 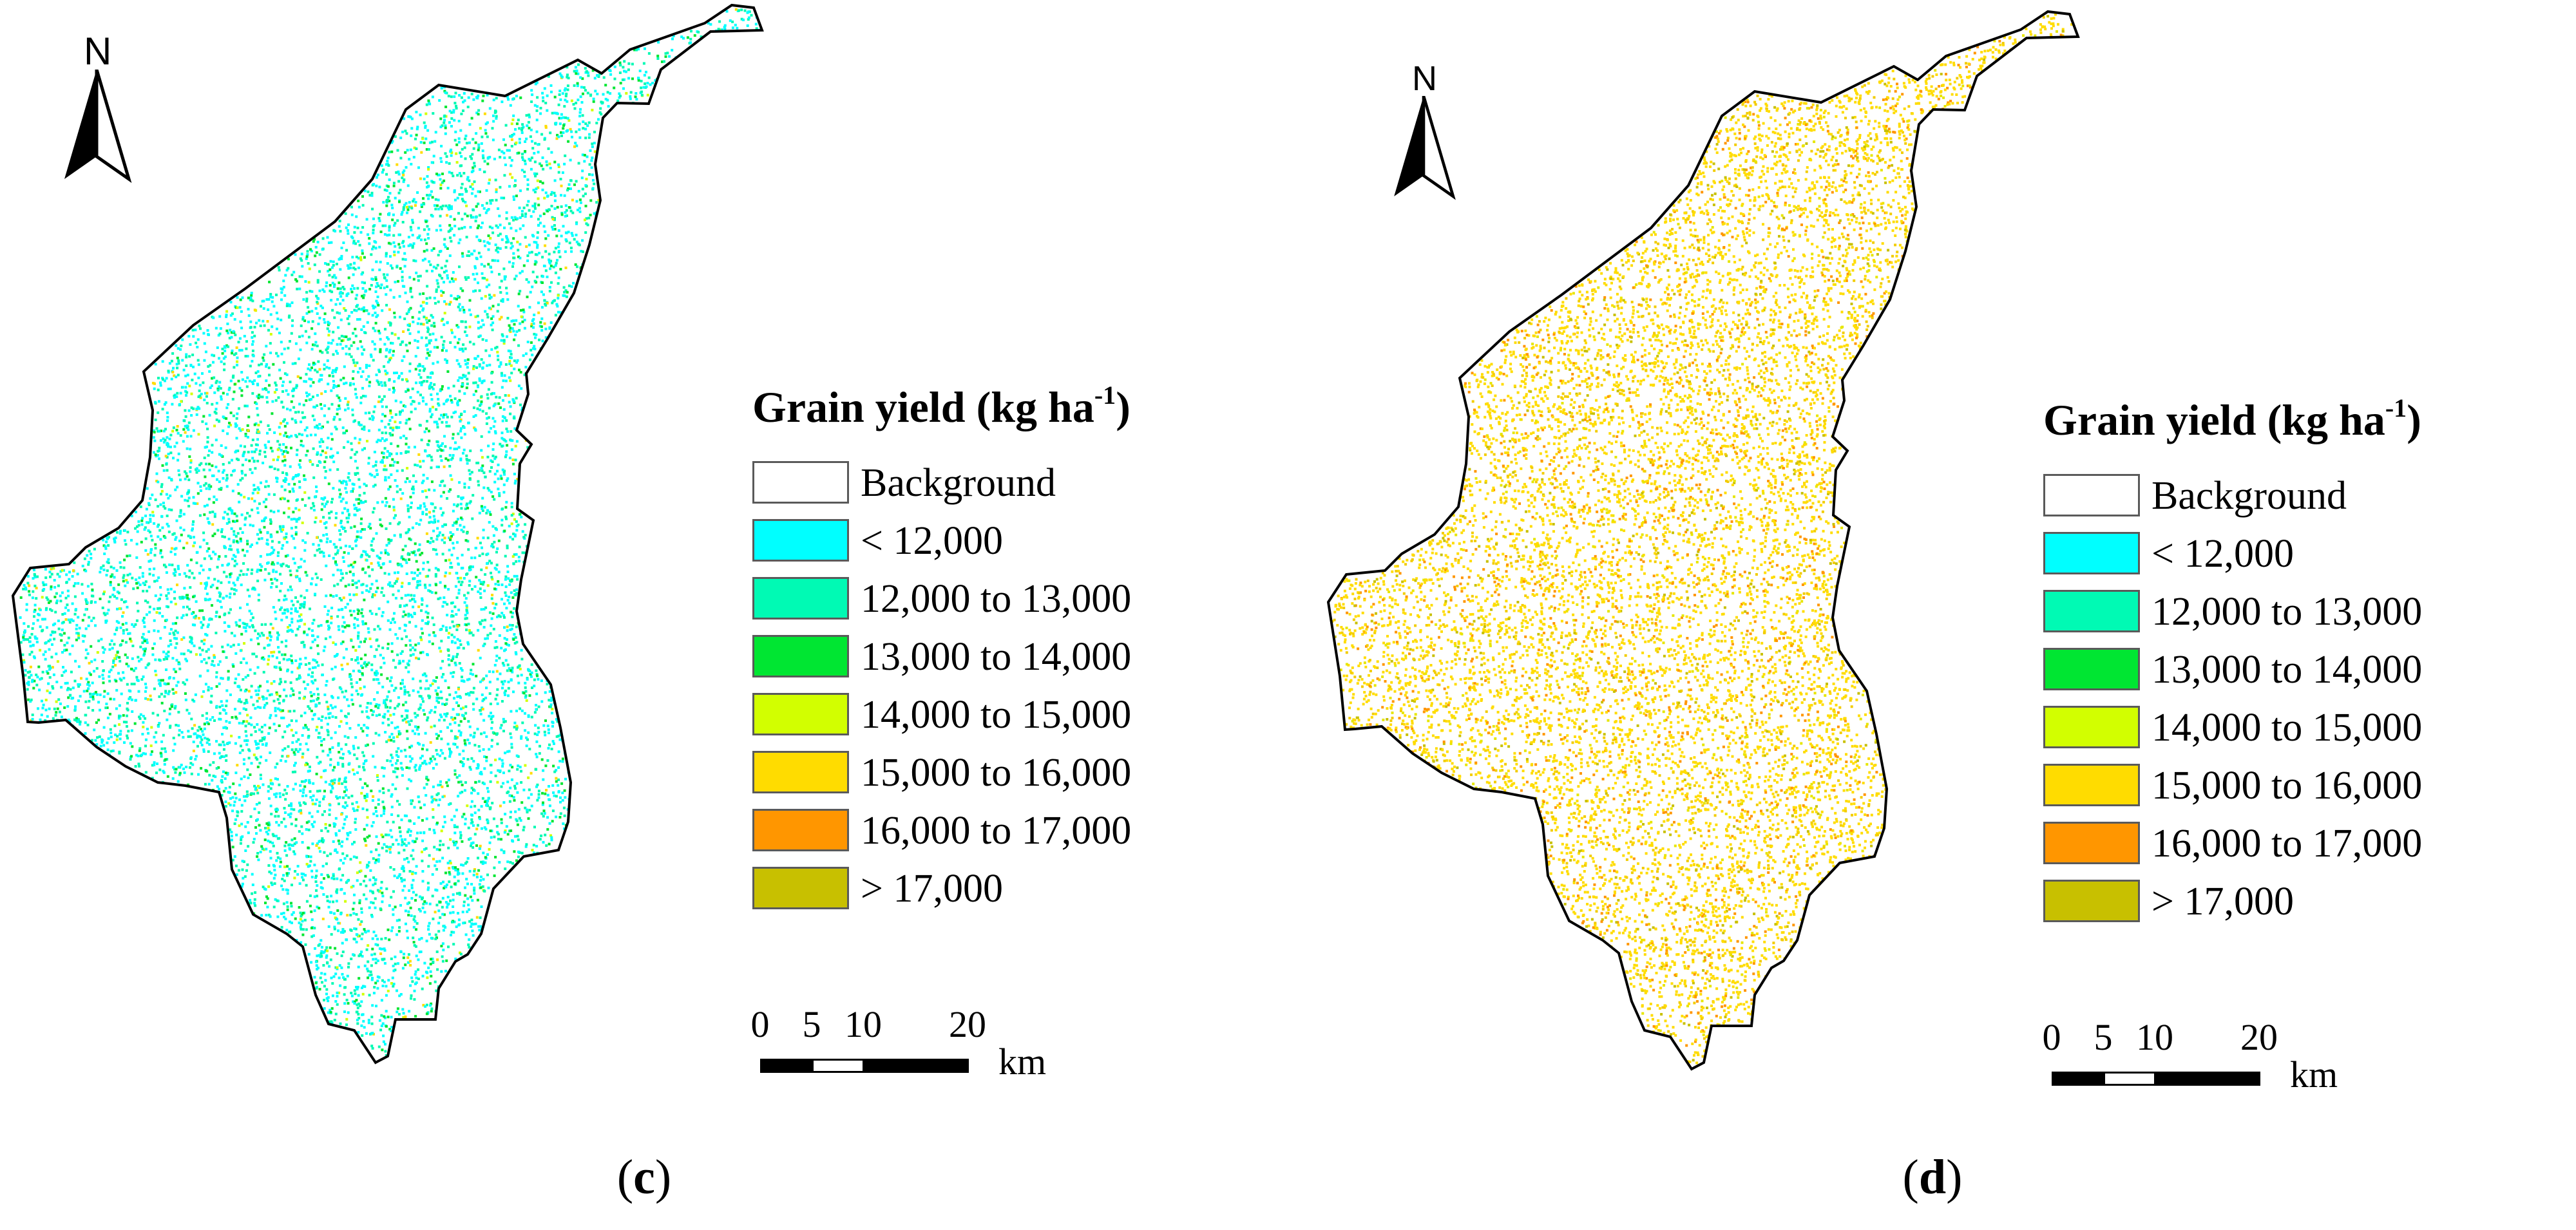 I want to click on panel-caption-d: (d), so click(x=1932, y=1177).